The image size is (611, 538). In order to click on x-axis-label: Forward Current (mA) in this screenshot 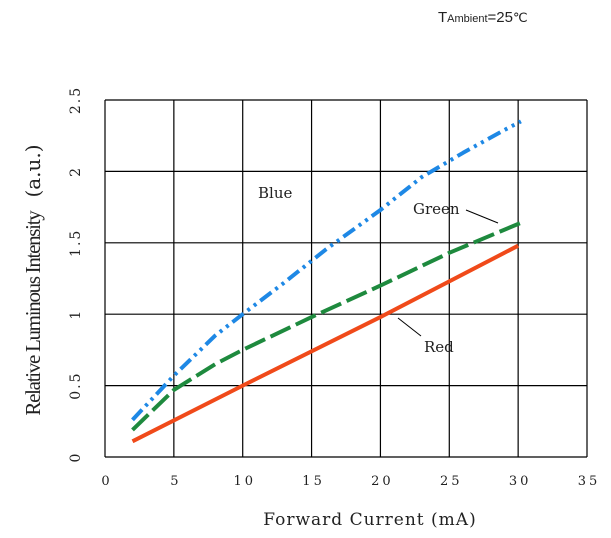, I will do `click(369, 520)`.